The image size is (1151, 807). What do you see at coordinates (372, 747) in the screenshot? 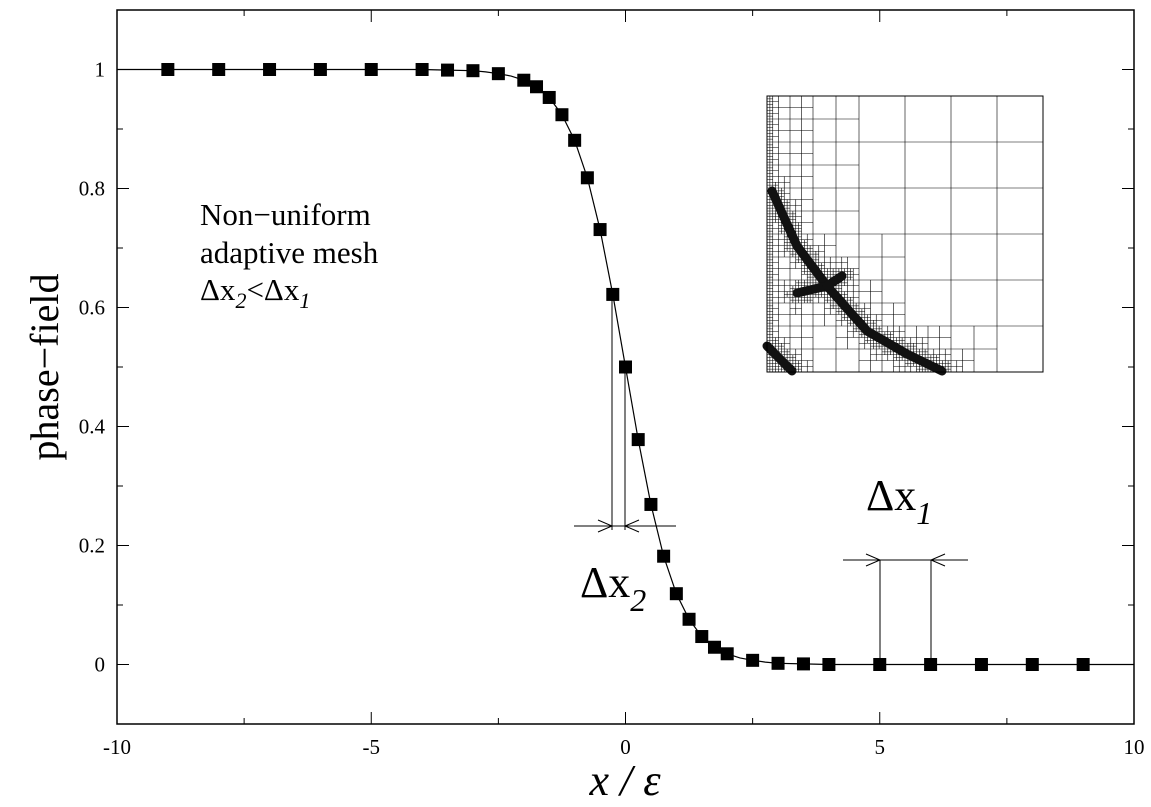
I see `x-tick-label: -5` at bounding box center [372, 747].